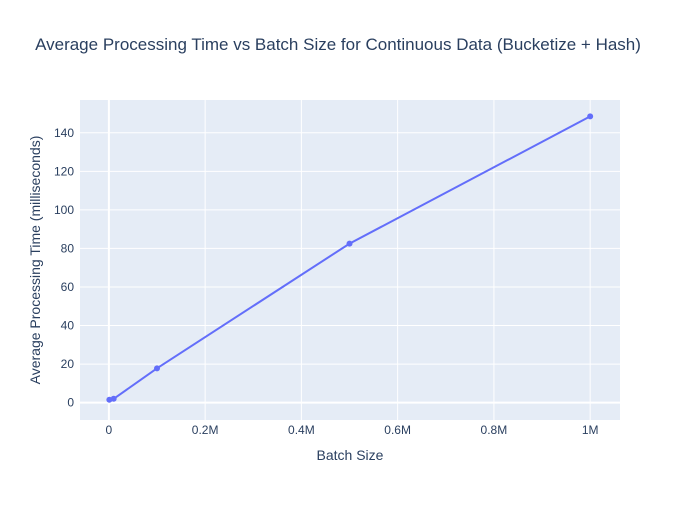 This screenshot has width=700, height=505. Describe the element at coordinates (494, 430) in the screenshot. I see `x-tick-label: 0.8M` at that location.